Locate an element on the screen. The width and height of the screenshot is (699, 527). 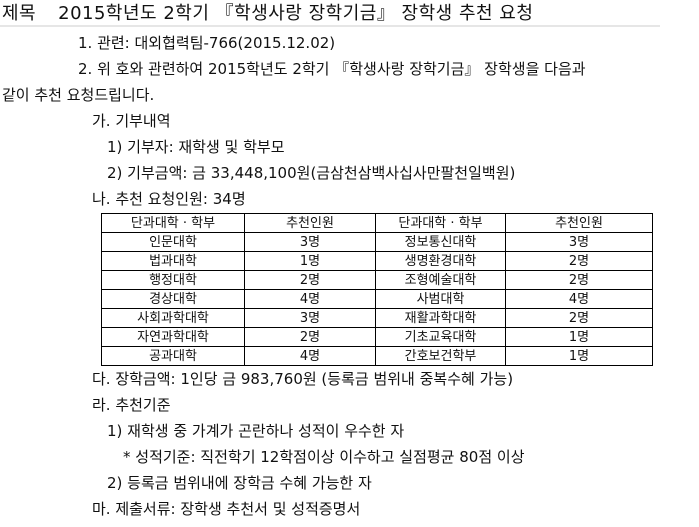
reference-line: 1. 관련: 대외협력팀-766(2015.12.02) is located at coordinates (207, 43).